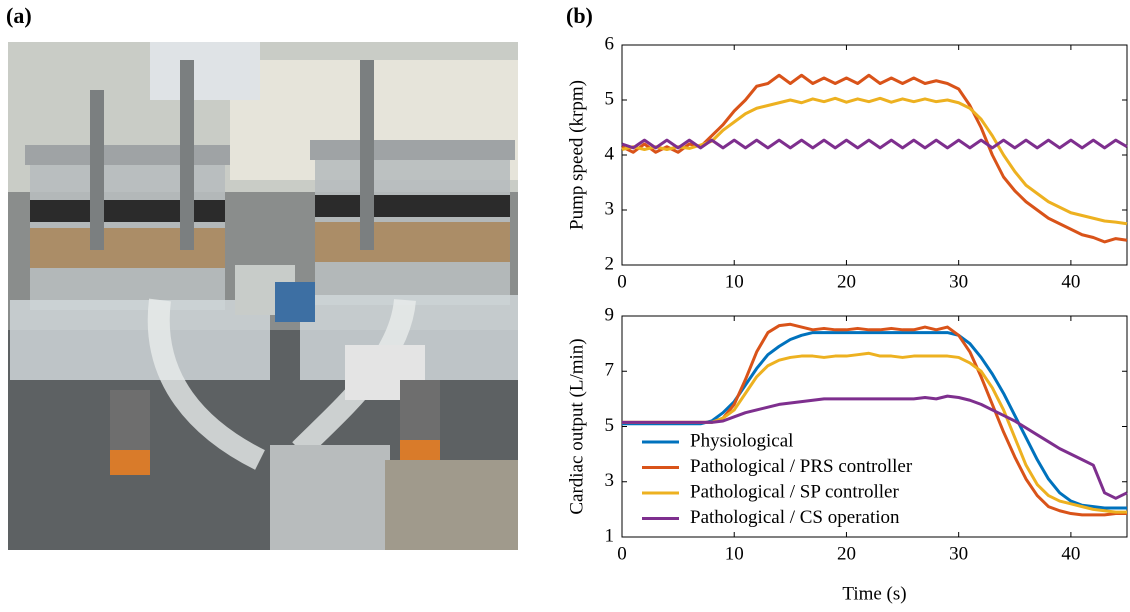 The width and height of the screenshot is (1130, 612). Describe the element at coordinates (794, 491) in the screenshot. I see `legend-label: Pathological / SP controller` at that location.